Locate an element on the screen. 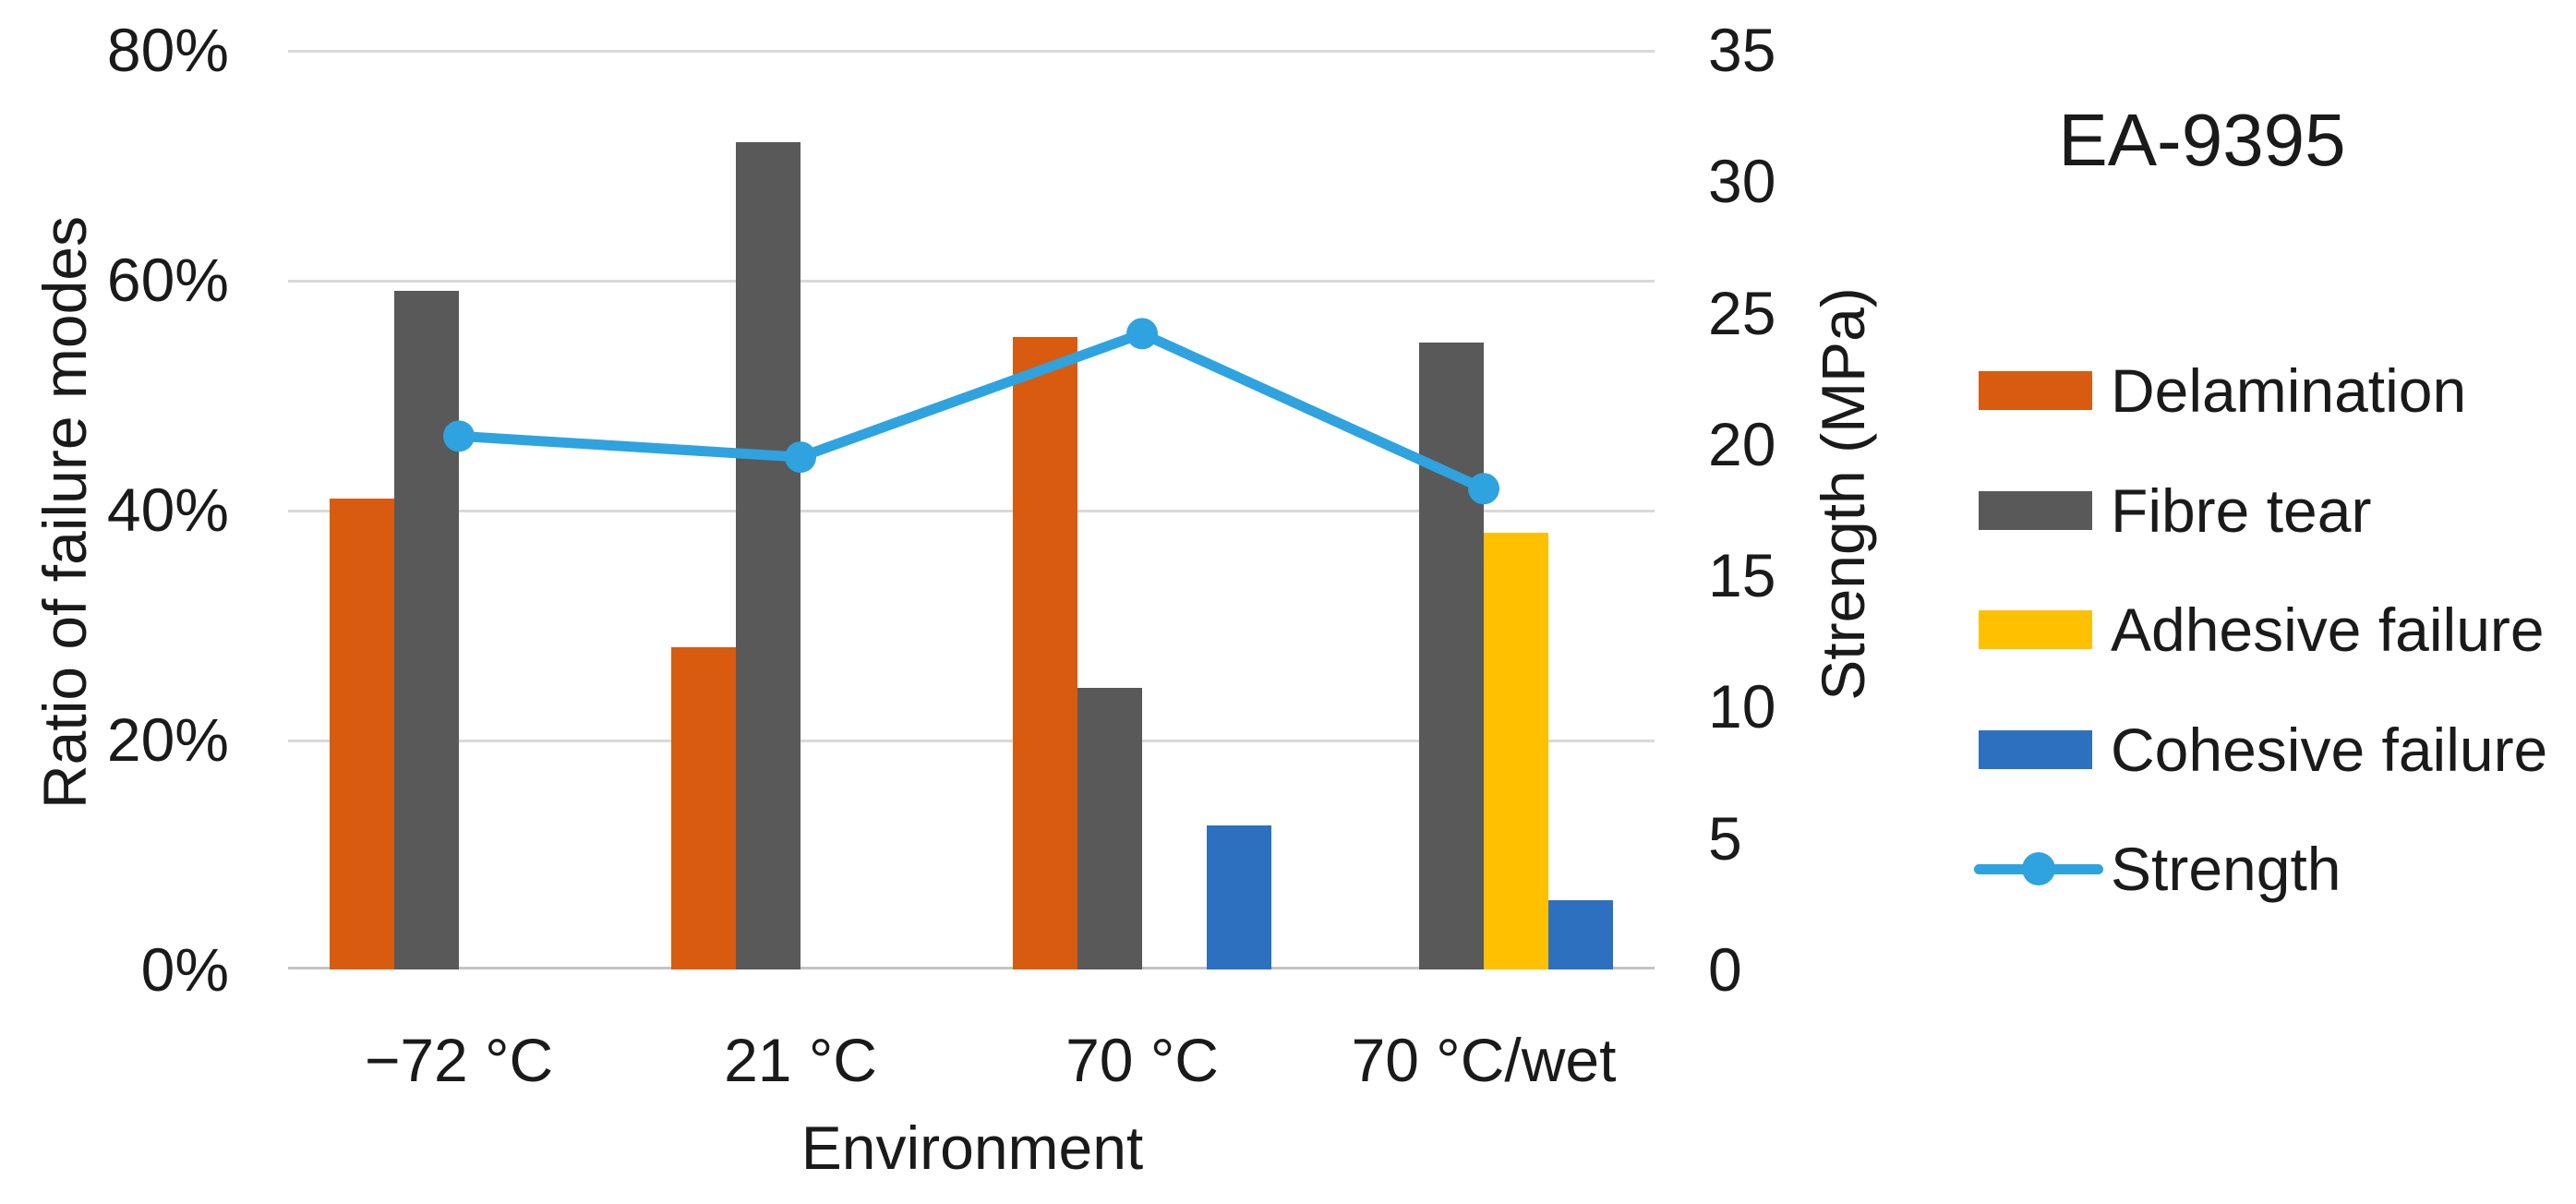 This screenshot has width=2576, height=1204. right-axis-tick-label: 10 is located at coordinates (1742, 706).